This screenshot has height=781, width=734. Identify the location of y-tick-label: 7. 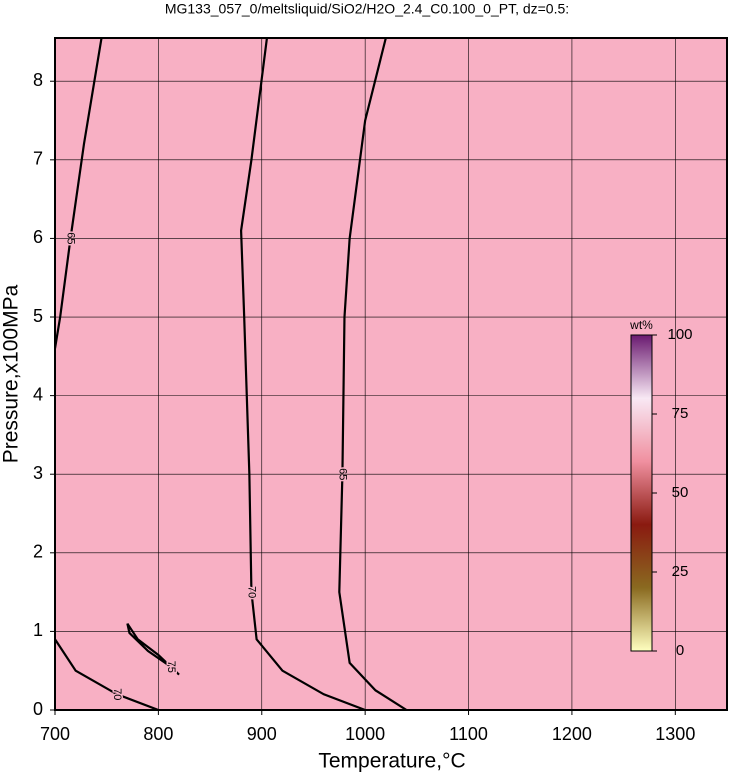
(38, 159).